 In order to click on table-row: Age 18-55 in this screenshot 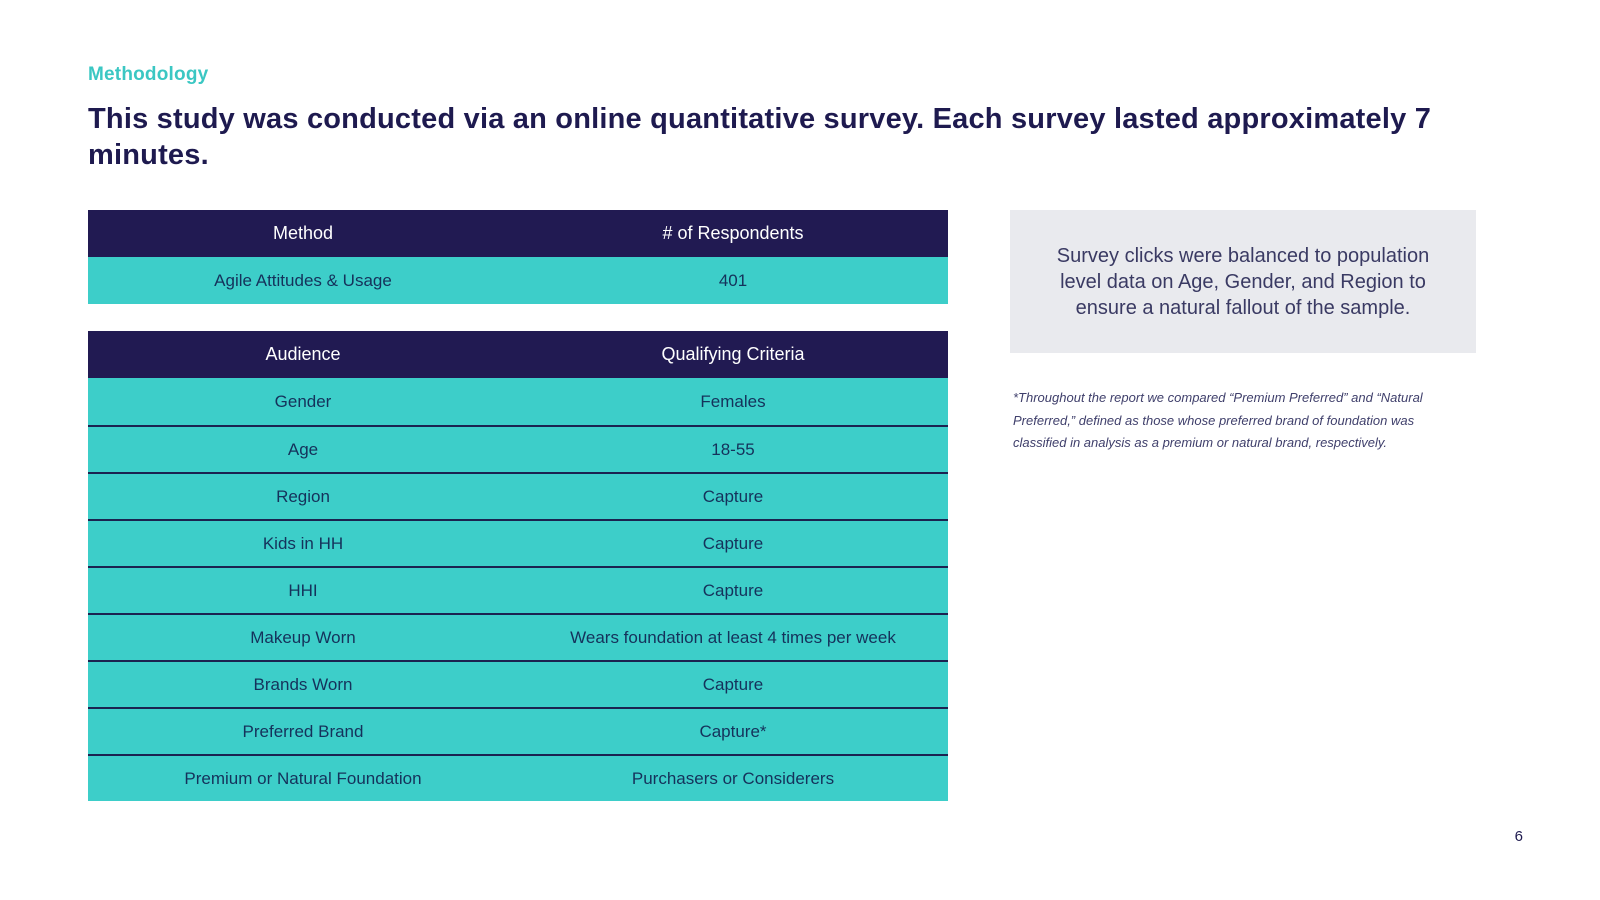, I will do `click(518, 448)`.